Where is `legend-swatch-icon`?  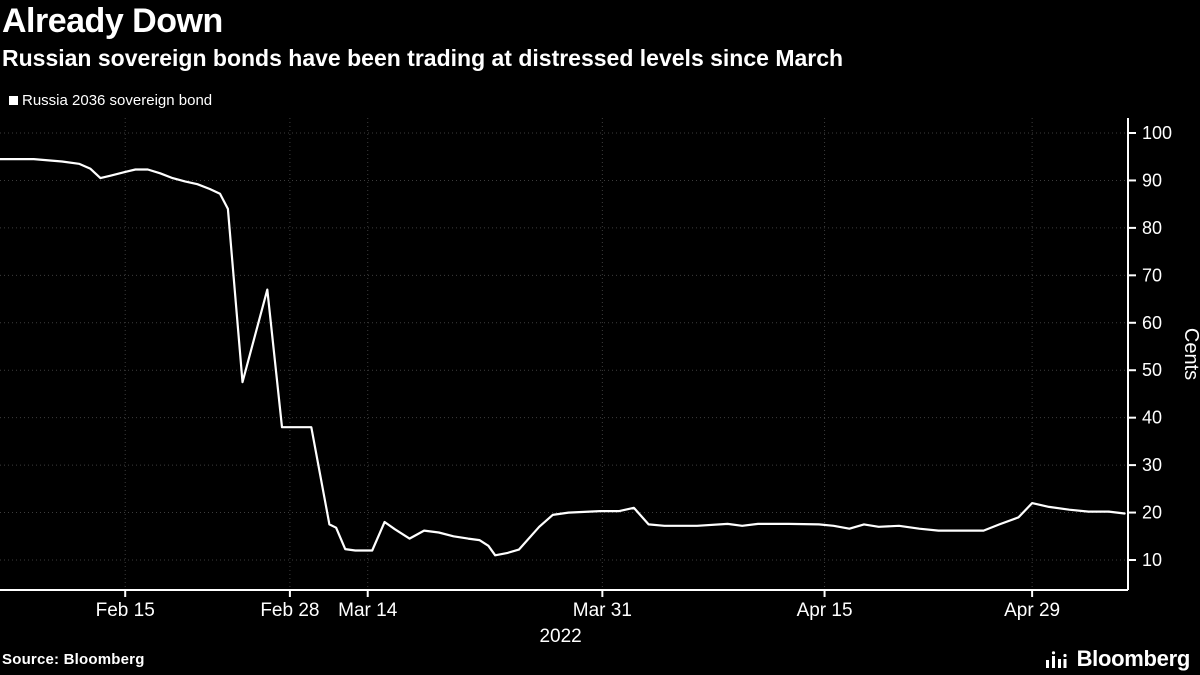
legend-swatch-icon is located at coordinates (13, 100).